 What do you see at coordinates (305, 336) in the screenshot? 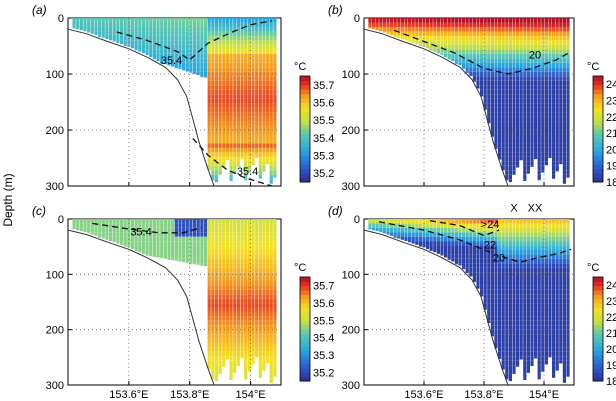
I see `colorbar-segment` at bounding box center [305, 336].